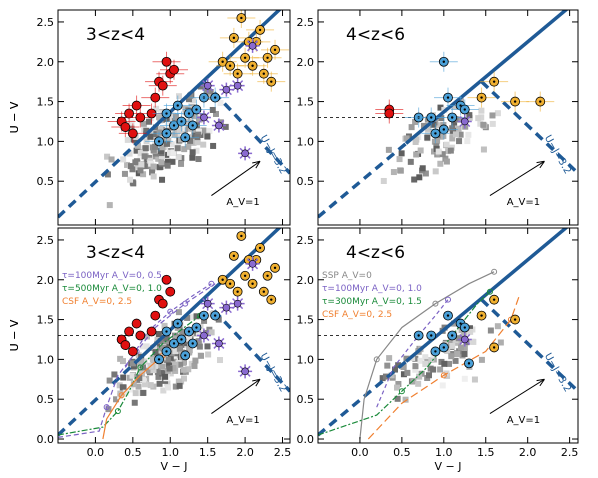 The image size is (598, 478). Describe the element at coordinates (347, 276) in the screenshot. I see `legend-entry: SSP A_V=0` at that location.